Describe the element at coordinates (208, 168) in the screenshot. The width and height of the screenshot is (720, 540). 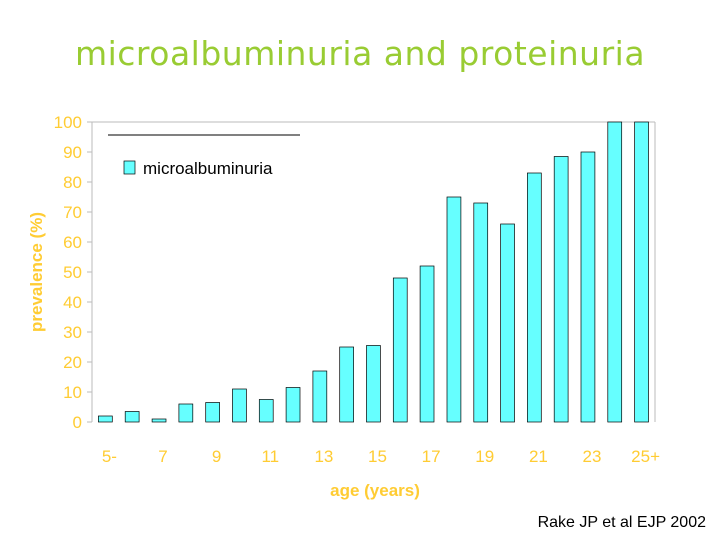
I see `legend-label: microalbuminuria` at that location.